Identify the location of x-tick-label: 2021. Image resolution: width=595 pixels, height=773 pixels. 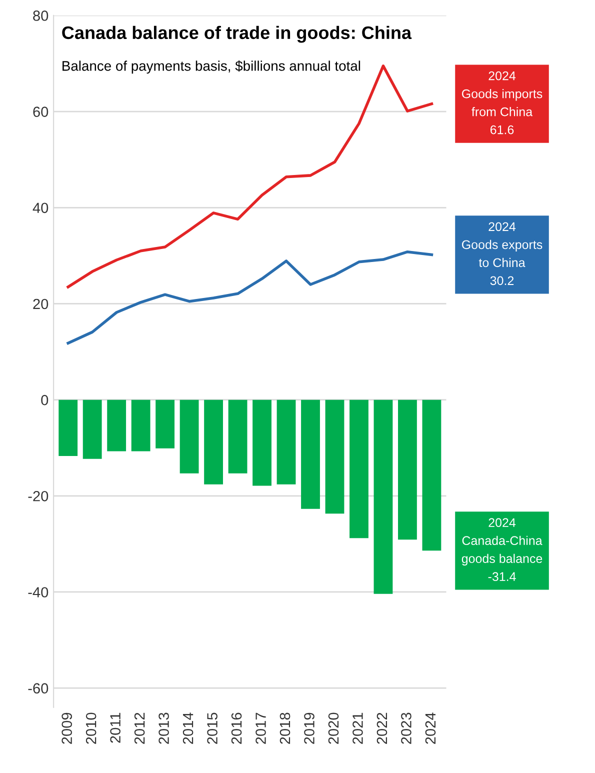
(357, 728).